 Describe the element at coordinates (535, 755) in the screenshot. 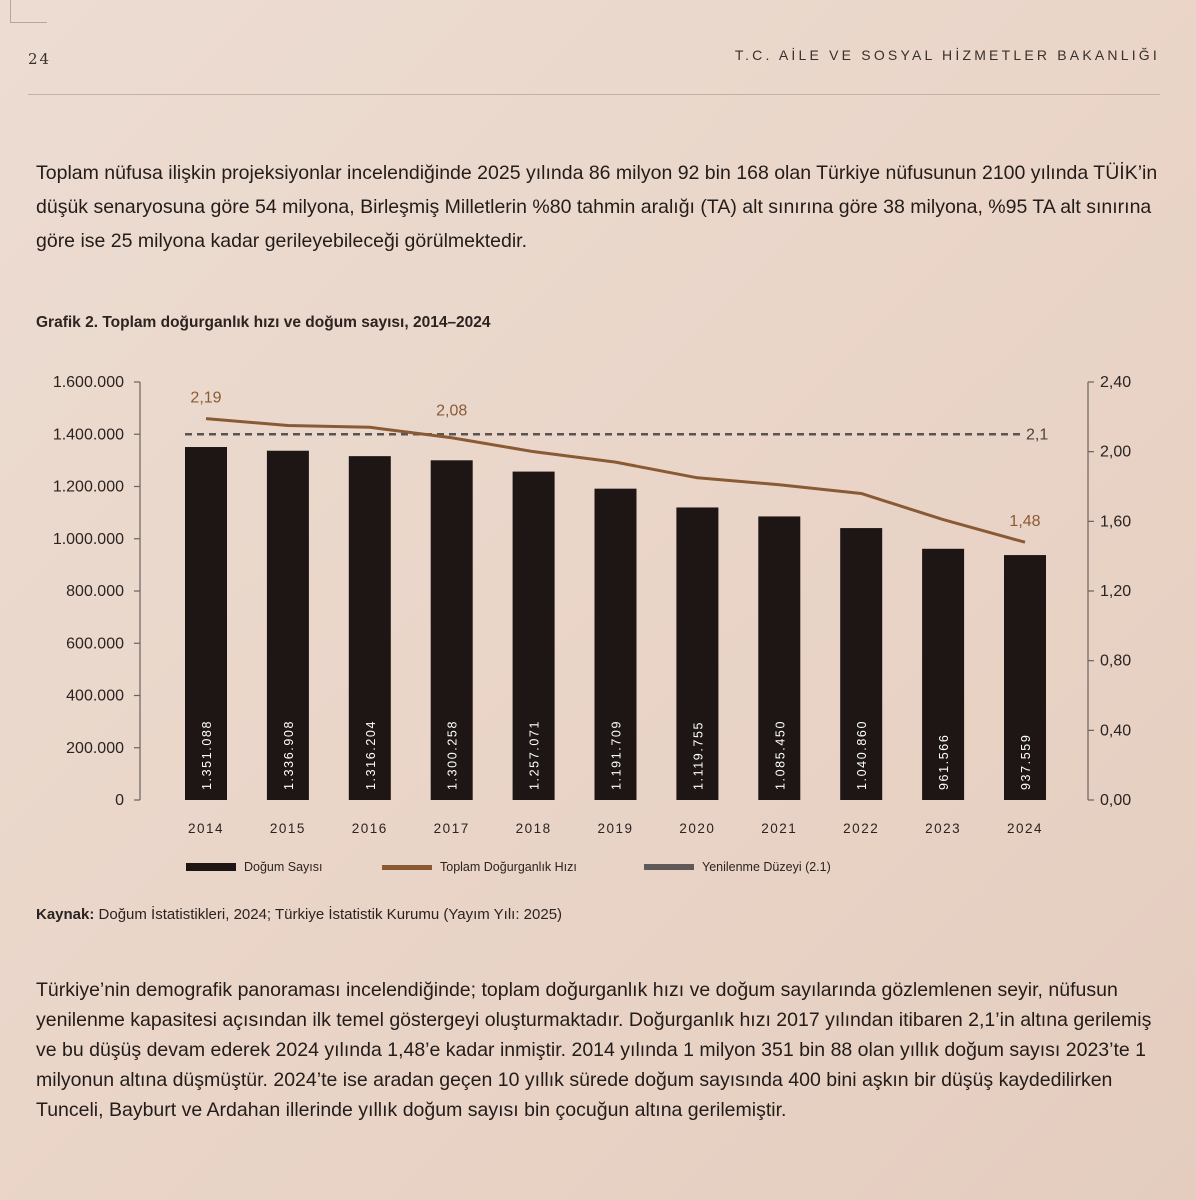

I see `bar-value-label: 1.257.071` at that location.